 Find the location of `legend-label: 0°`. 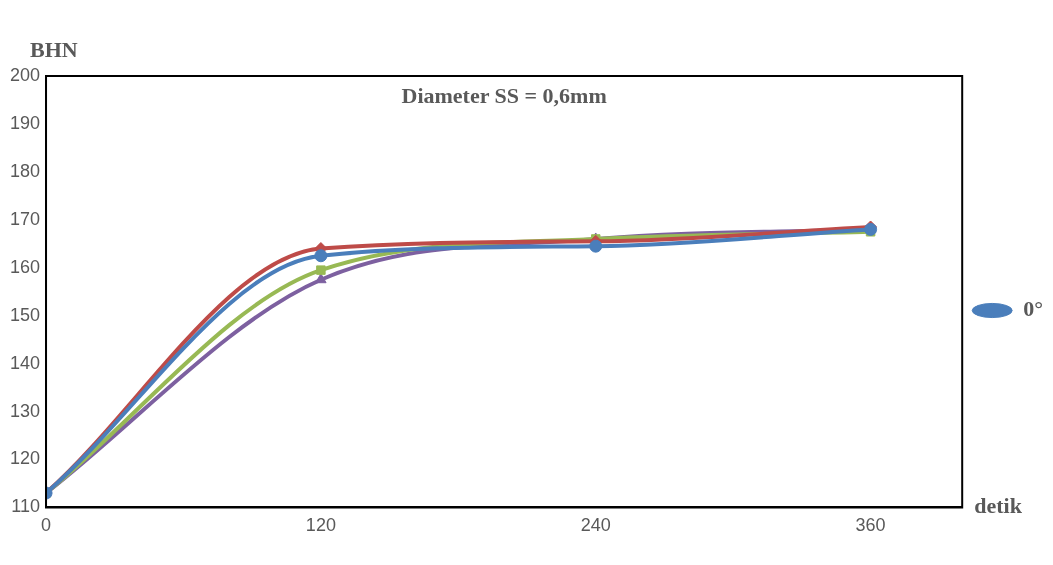

legend-label: 0° is located at coordinates (1033, 309).